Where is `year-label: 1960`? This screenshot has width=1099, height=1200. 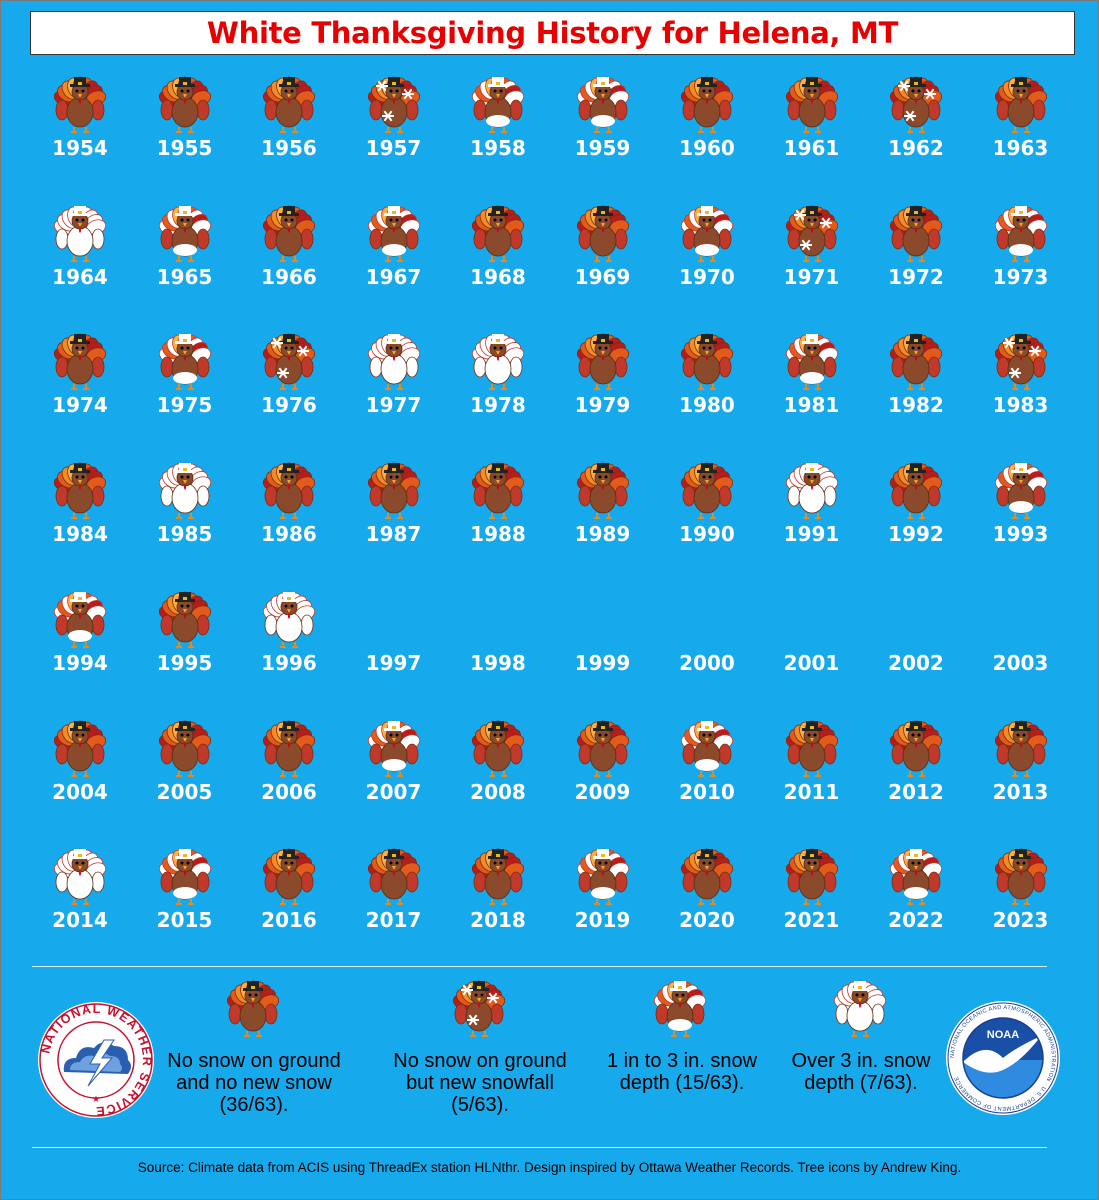 year-label: 1960 is located at coordinates (707, 148).